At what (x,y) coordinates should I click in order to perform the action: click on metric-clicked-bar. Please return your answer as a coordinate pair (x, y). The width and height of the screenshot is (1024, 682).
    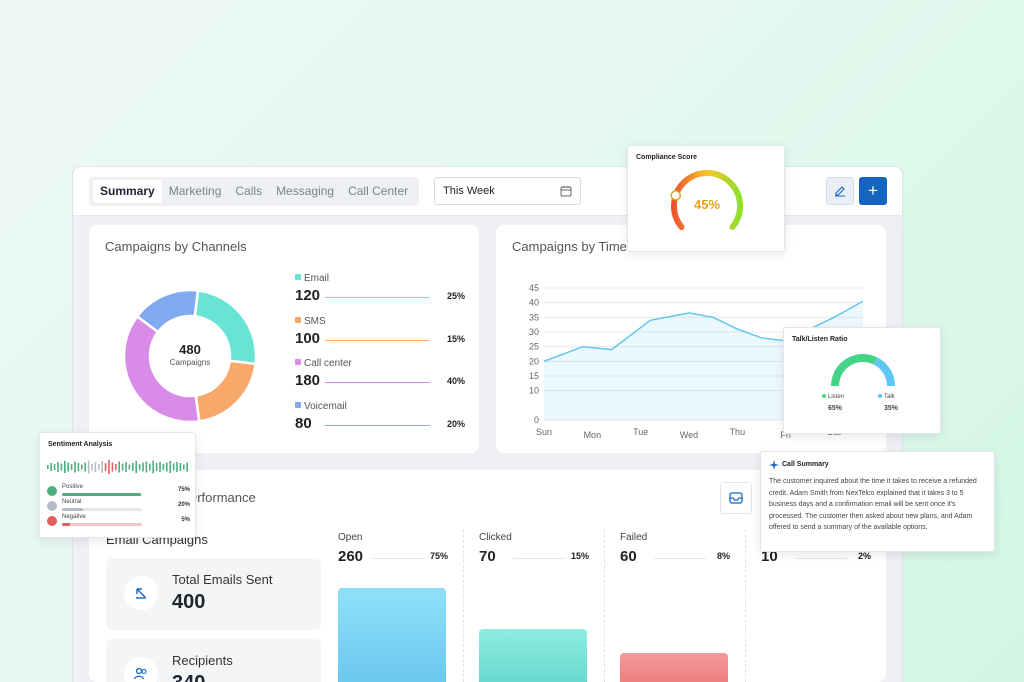
    Looking at the image, I should click on (533, 655).